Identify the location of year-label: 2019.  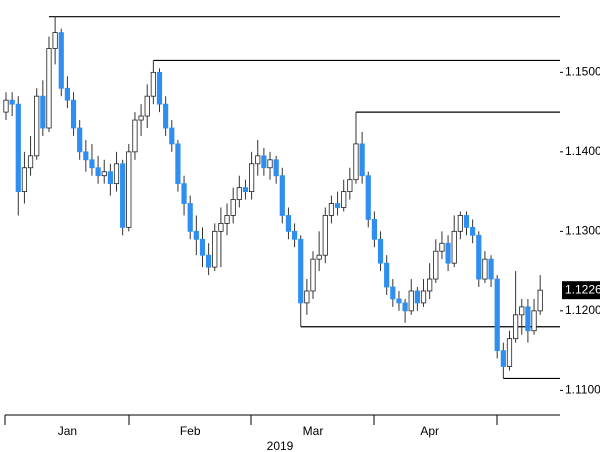
(280, 445).